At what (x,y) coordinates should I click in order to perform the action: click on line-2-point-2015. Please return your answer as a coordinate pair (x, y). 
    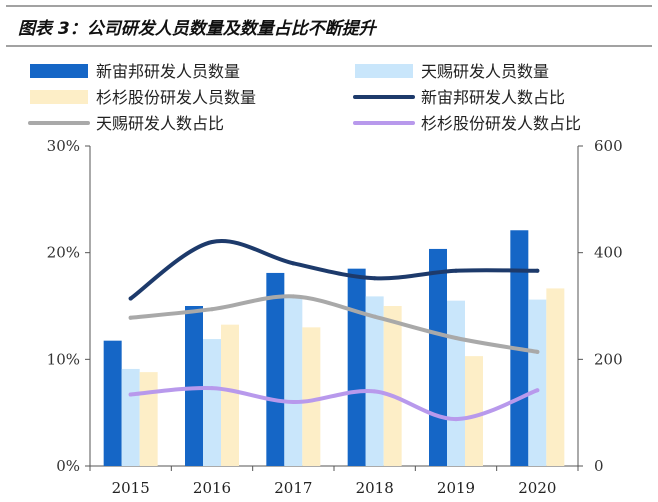
    Looking at the image, I should click on (130, 394).